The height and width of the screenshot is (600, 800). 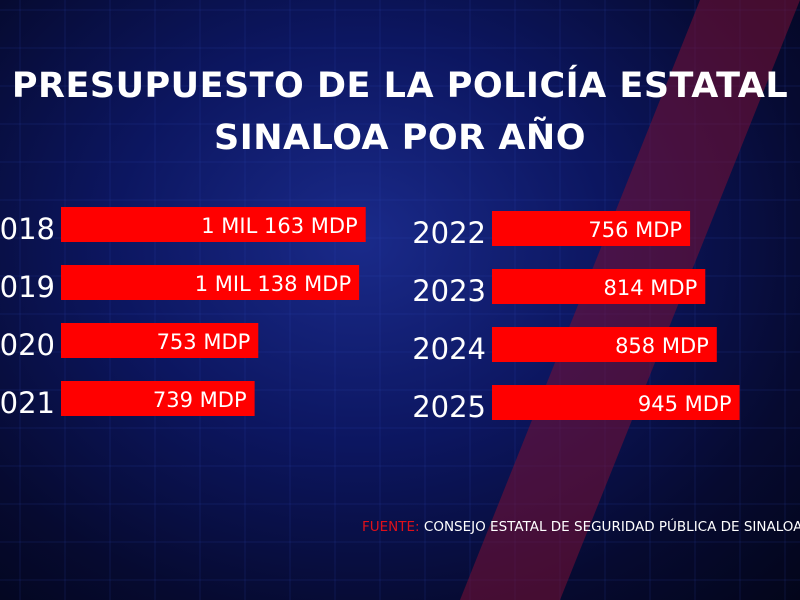 I want to click on bar-2022, so click(x=591, y=228).